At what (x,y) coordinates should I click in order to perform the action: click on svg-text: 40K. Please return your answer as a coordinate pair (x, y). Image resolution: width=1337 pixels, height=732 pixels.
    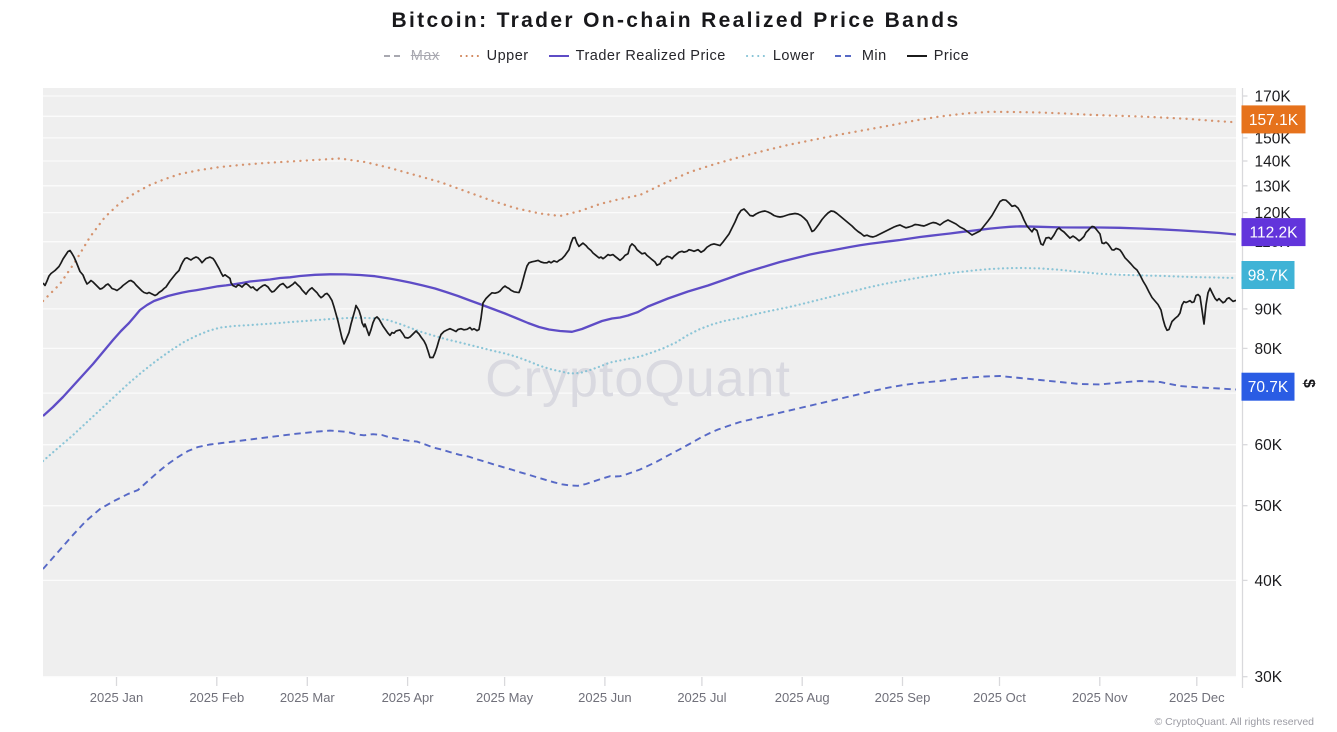
    Looking at the image, I should click on (1269, 581).